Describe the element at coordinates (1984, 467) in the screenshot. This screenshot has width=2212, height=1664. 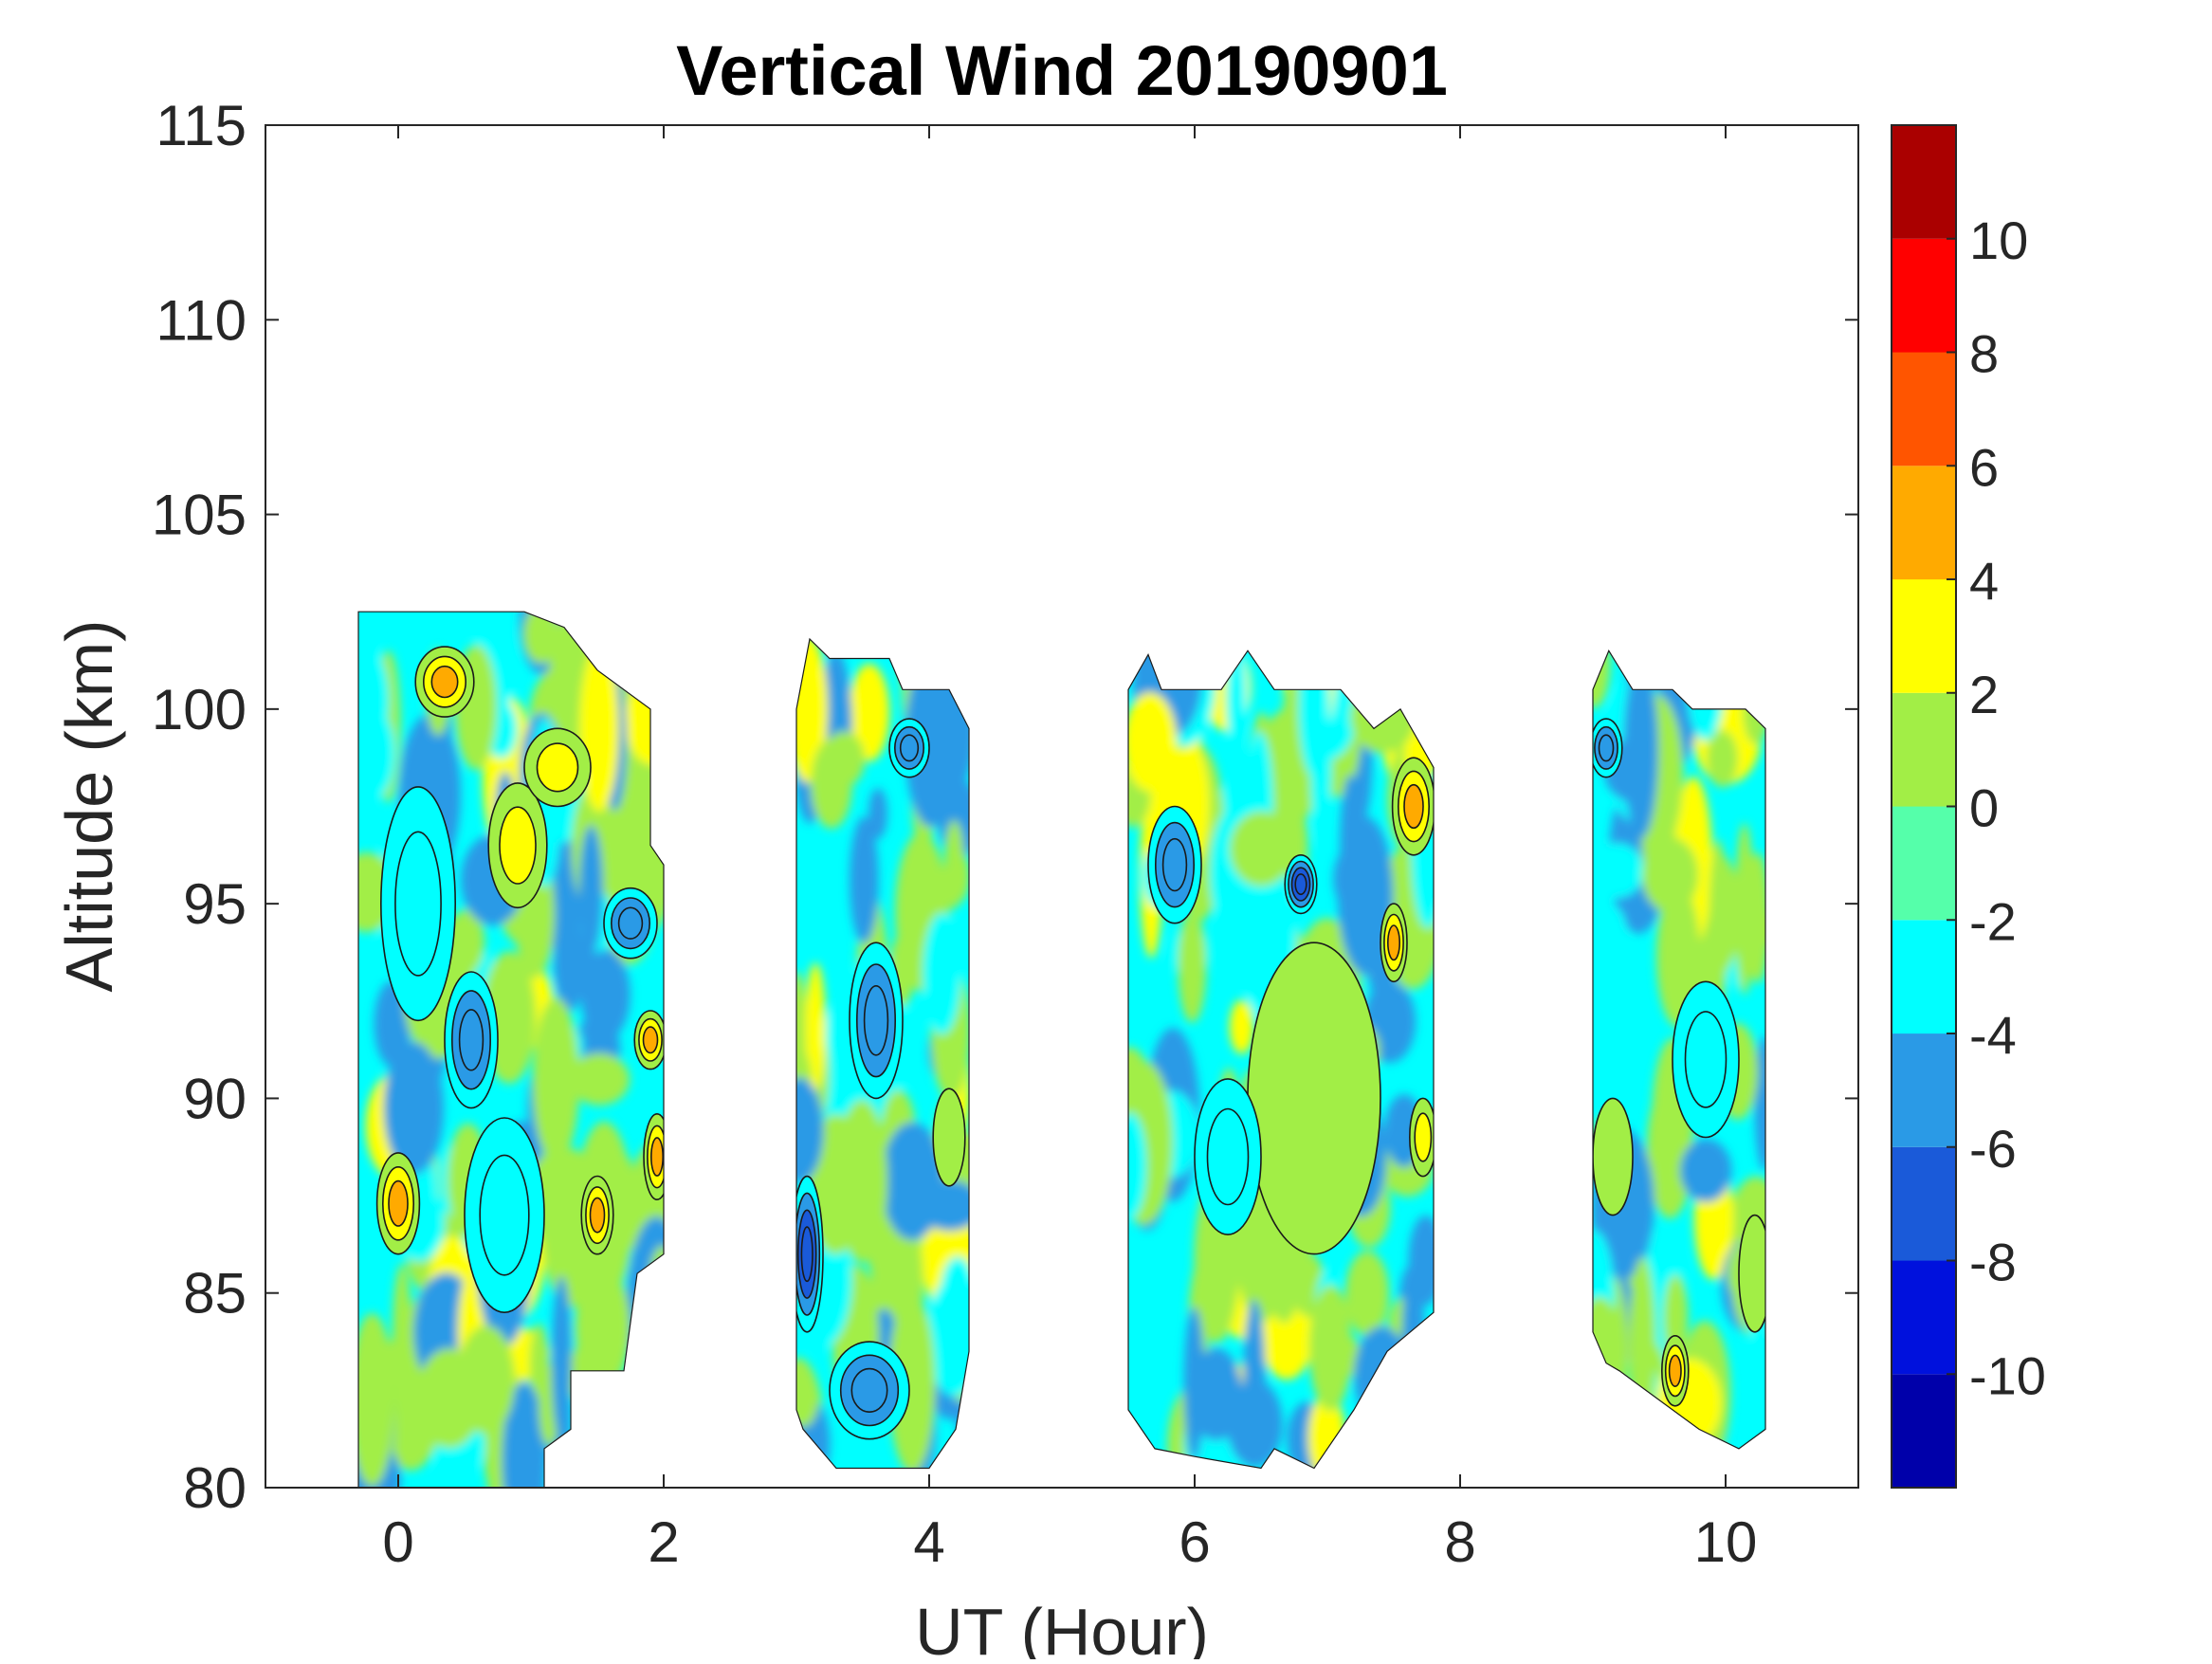
I see `colorbar-tick-label: 6` at that location.